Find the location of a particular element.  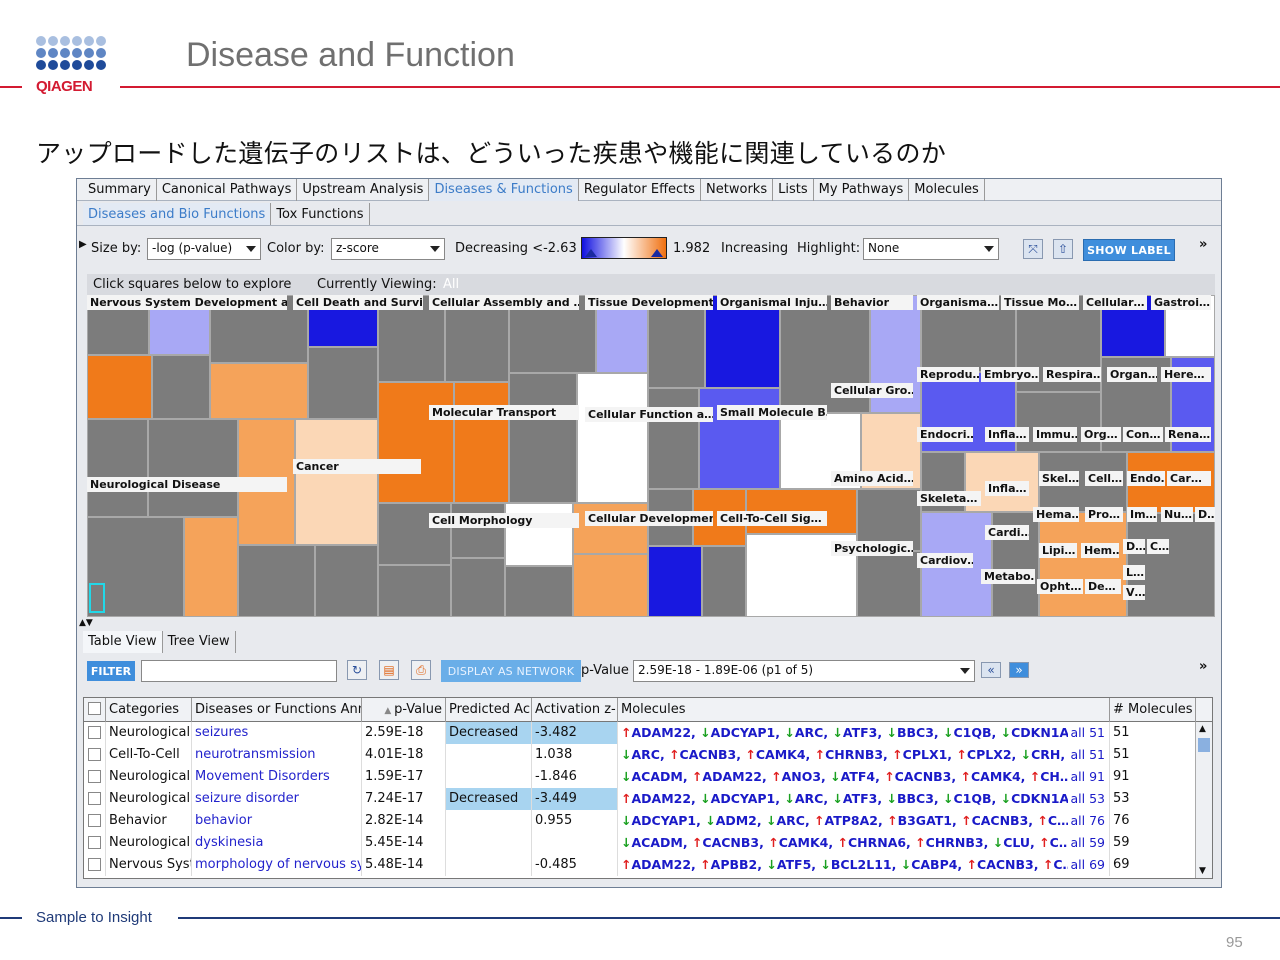

cell-function: dyskinesia is located at coordinates (277, 843).